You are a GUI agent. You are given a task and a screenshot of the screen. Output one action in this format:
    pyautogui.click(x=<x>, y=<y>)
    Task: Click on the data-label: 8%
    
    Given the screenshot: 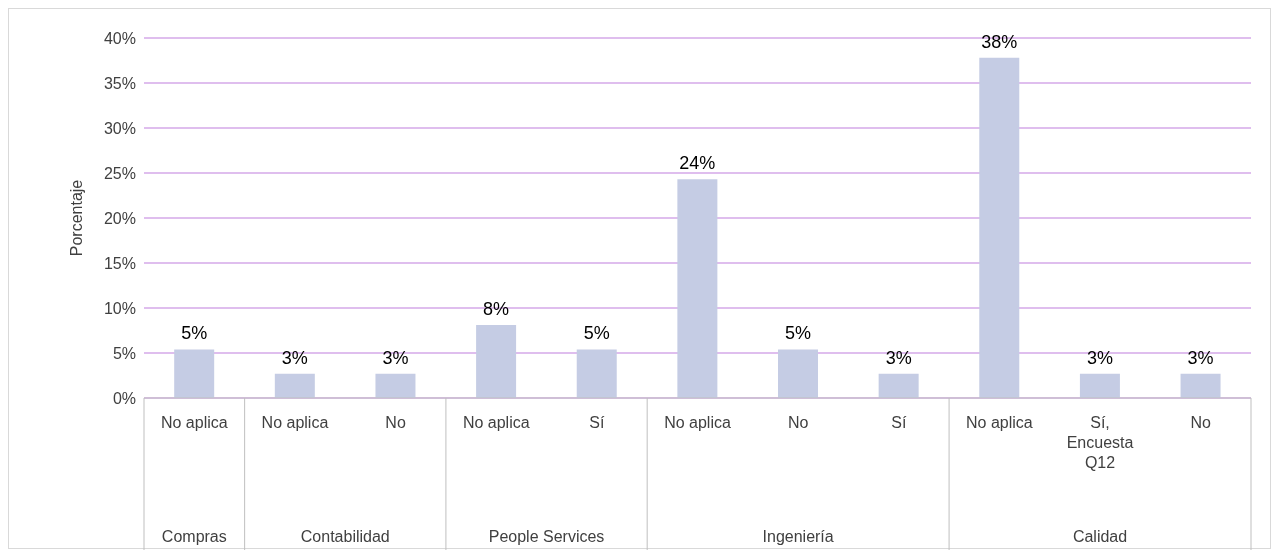 What is the action you would take?
    pyautogui.click(x=496, y=309)
    